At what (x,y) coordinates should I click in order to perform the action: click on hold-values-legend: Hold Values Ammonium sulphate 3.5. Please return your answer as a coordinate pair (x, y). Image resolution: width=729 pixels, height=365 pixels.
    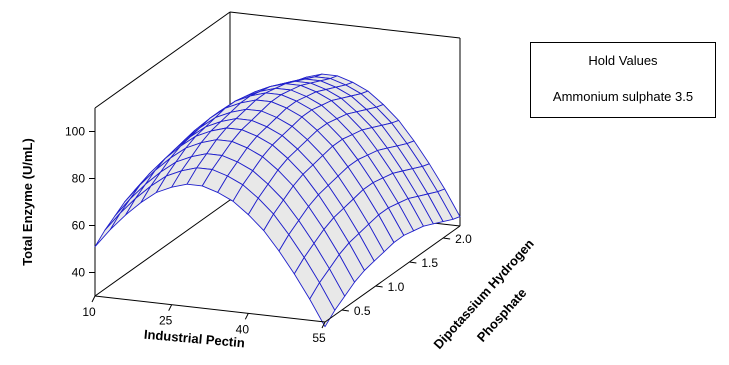
    Looking at the image, I should click on (623, 80).